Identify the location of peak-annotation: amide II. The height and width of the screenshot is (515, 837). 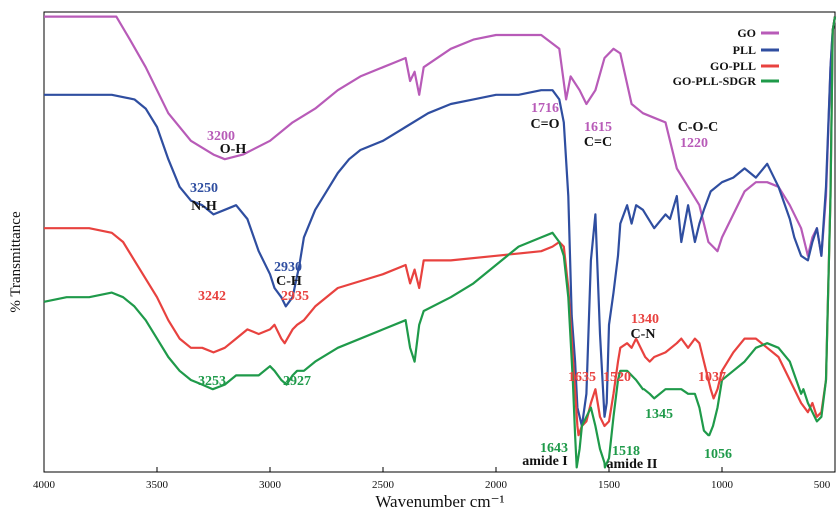
(632, 464).